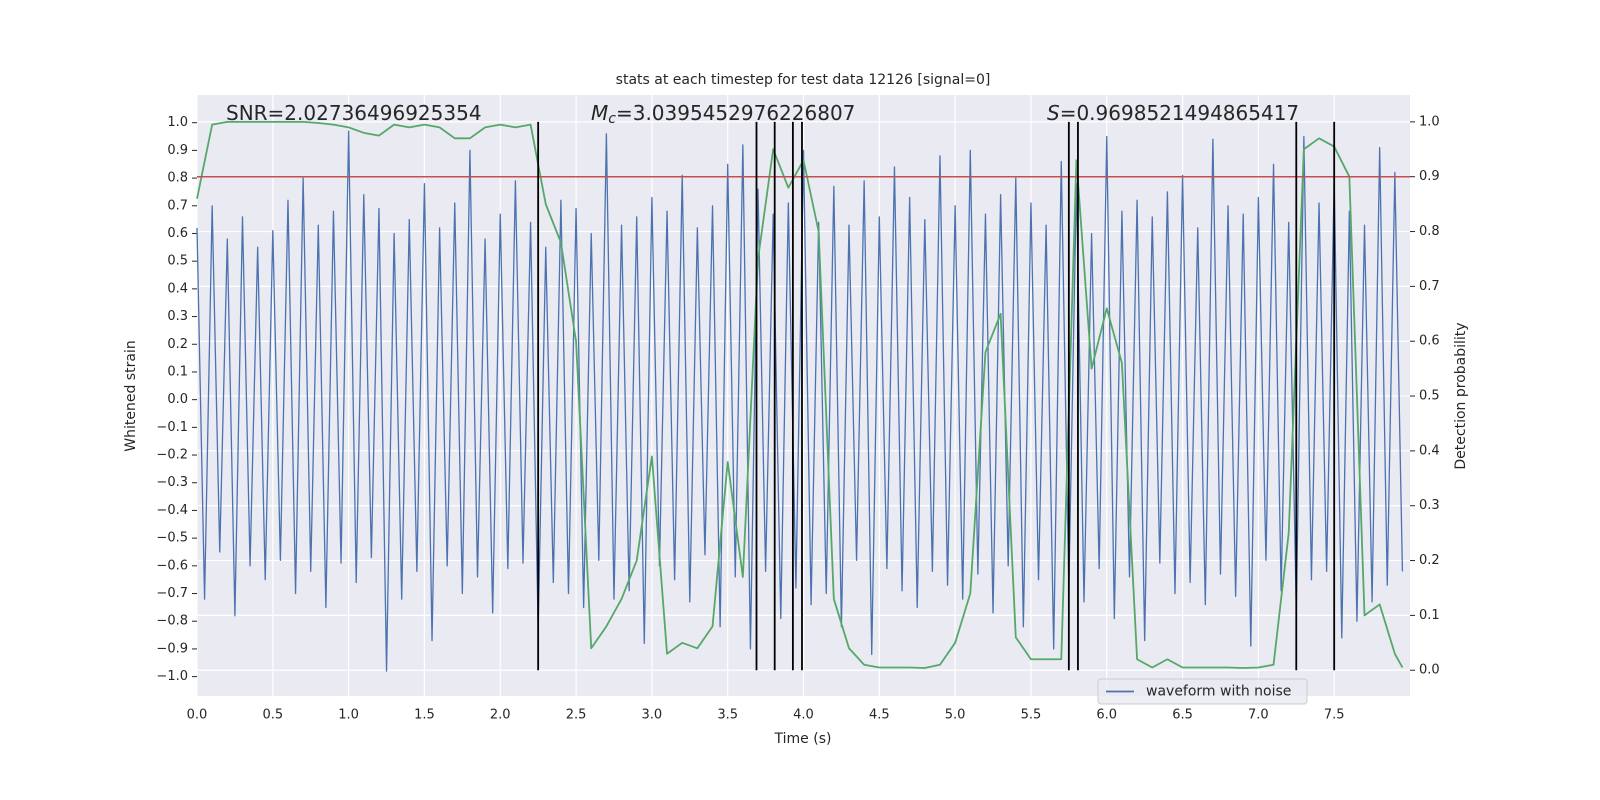 Image resolution: width=1600 pixels, height=800 pixels. Describe the element at coordinates (177, 150) in the screenshot. I see `y-tick-label: 0.9` at that location.